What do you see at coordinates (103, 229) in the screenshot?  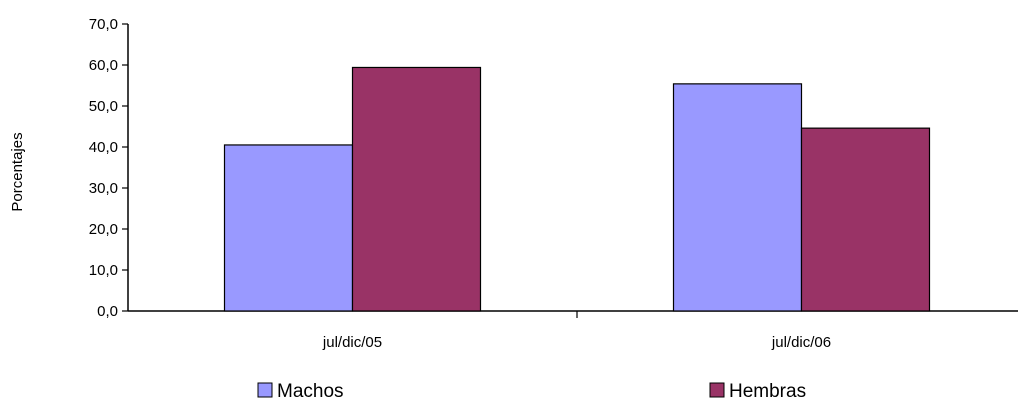 I see `y-tick-label: 20,0` at bounding box center [103, 229].